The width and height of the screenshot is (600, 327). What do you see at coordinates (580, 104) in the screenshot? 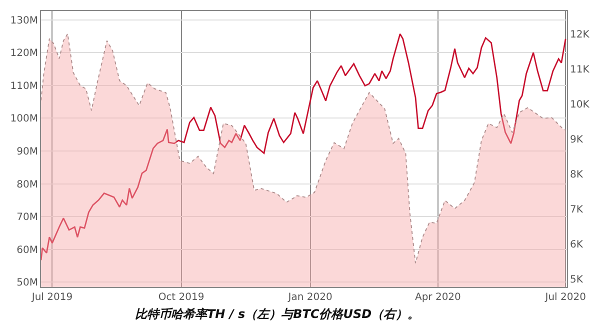
I see `y2-tick-label: 10K` at bounding box center [580, 104].